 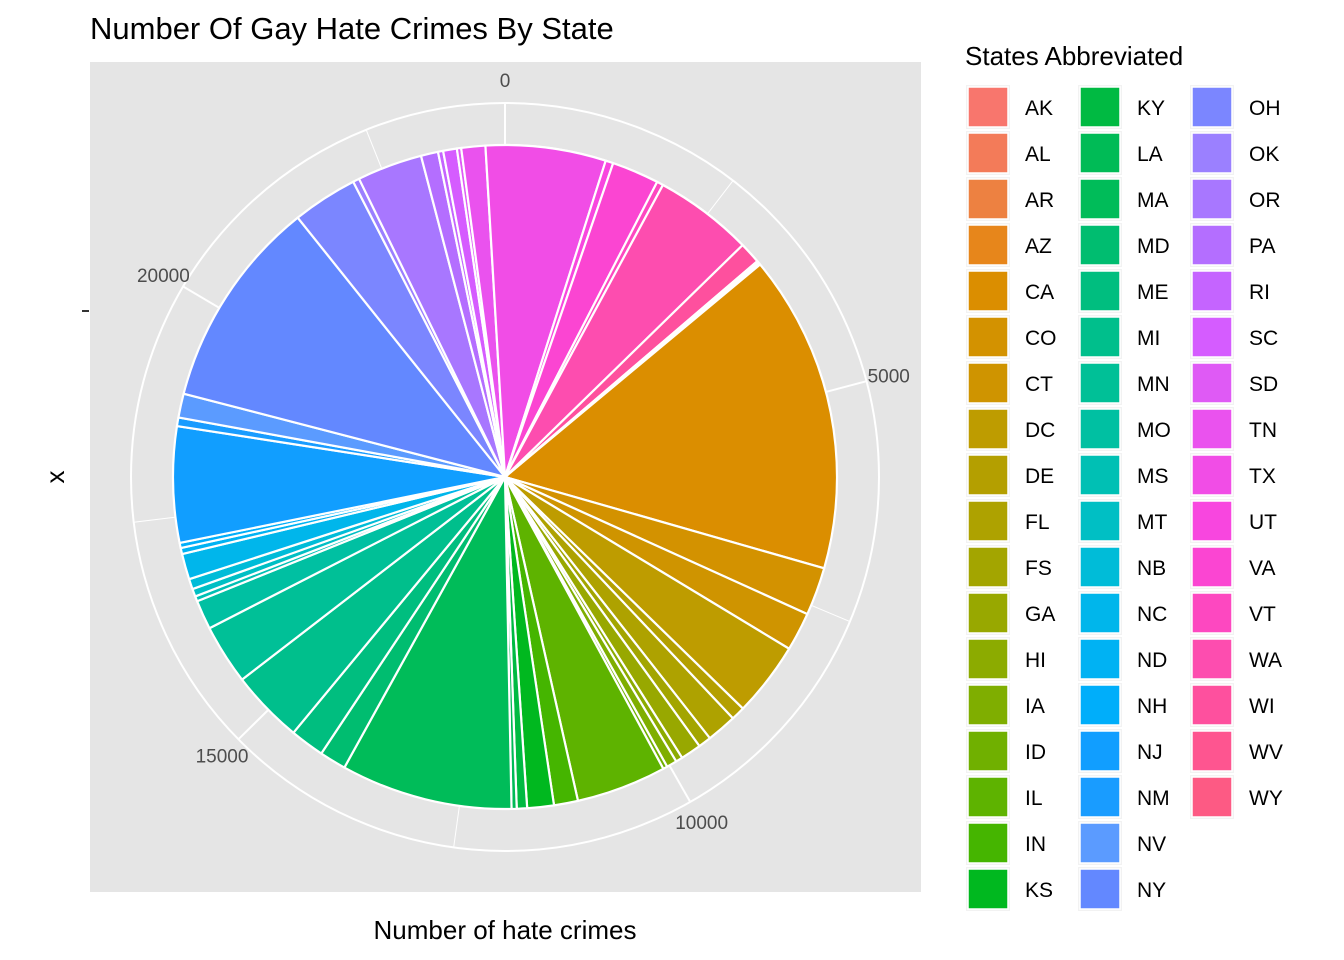 I want to click on legend-label-mt: MT, so click(x=1152, y=522).